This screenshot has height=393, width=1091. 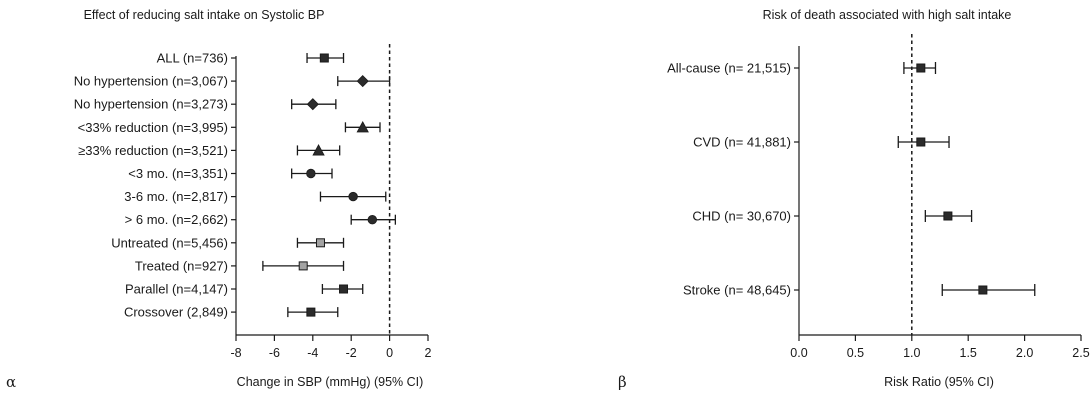 I want to click on x-tick-label-beta: 1.5, so click(x=968, y=353).